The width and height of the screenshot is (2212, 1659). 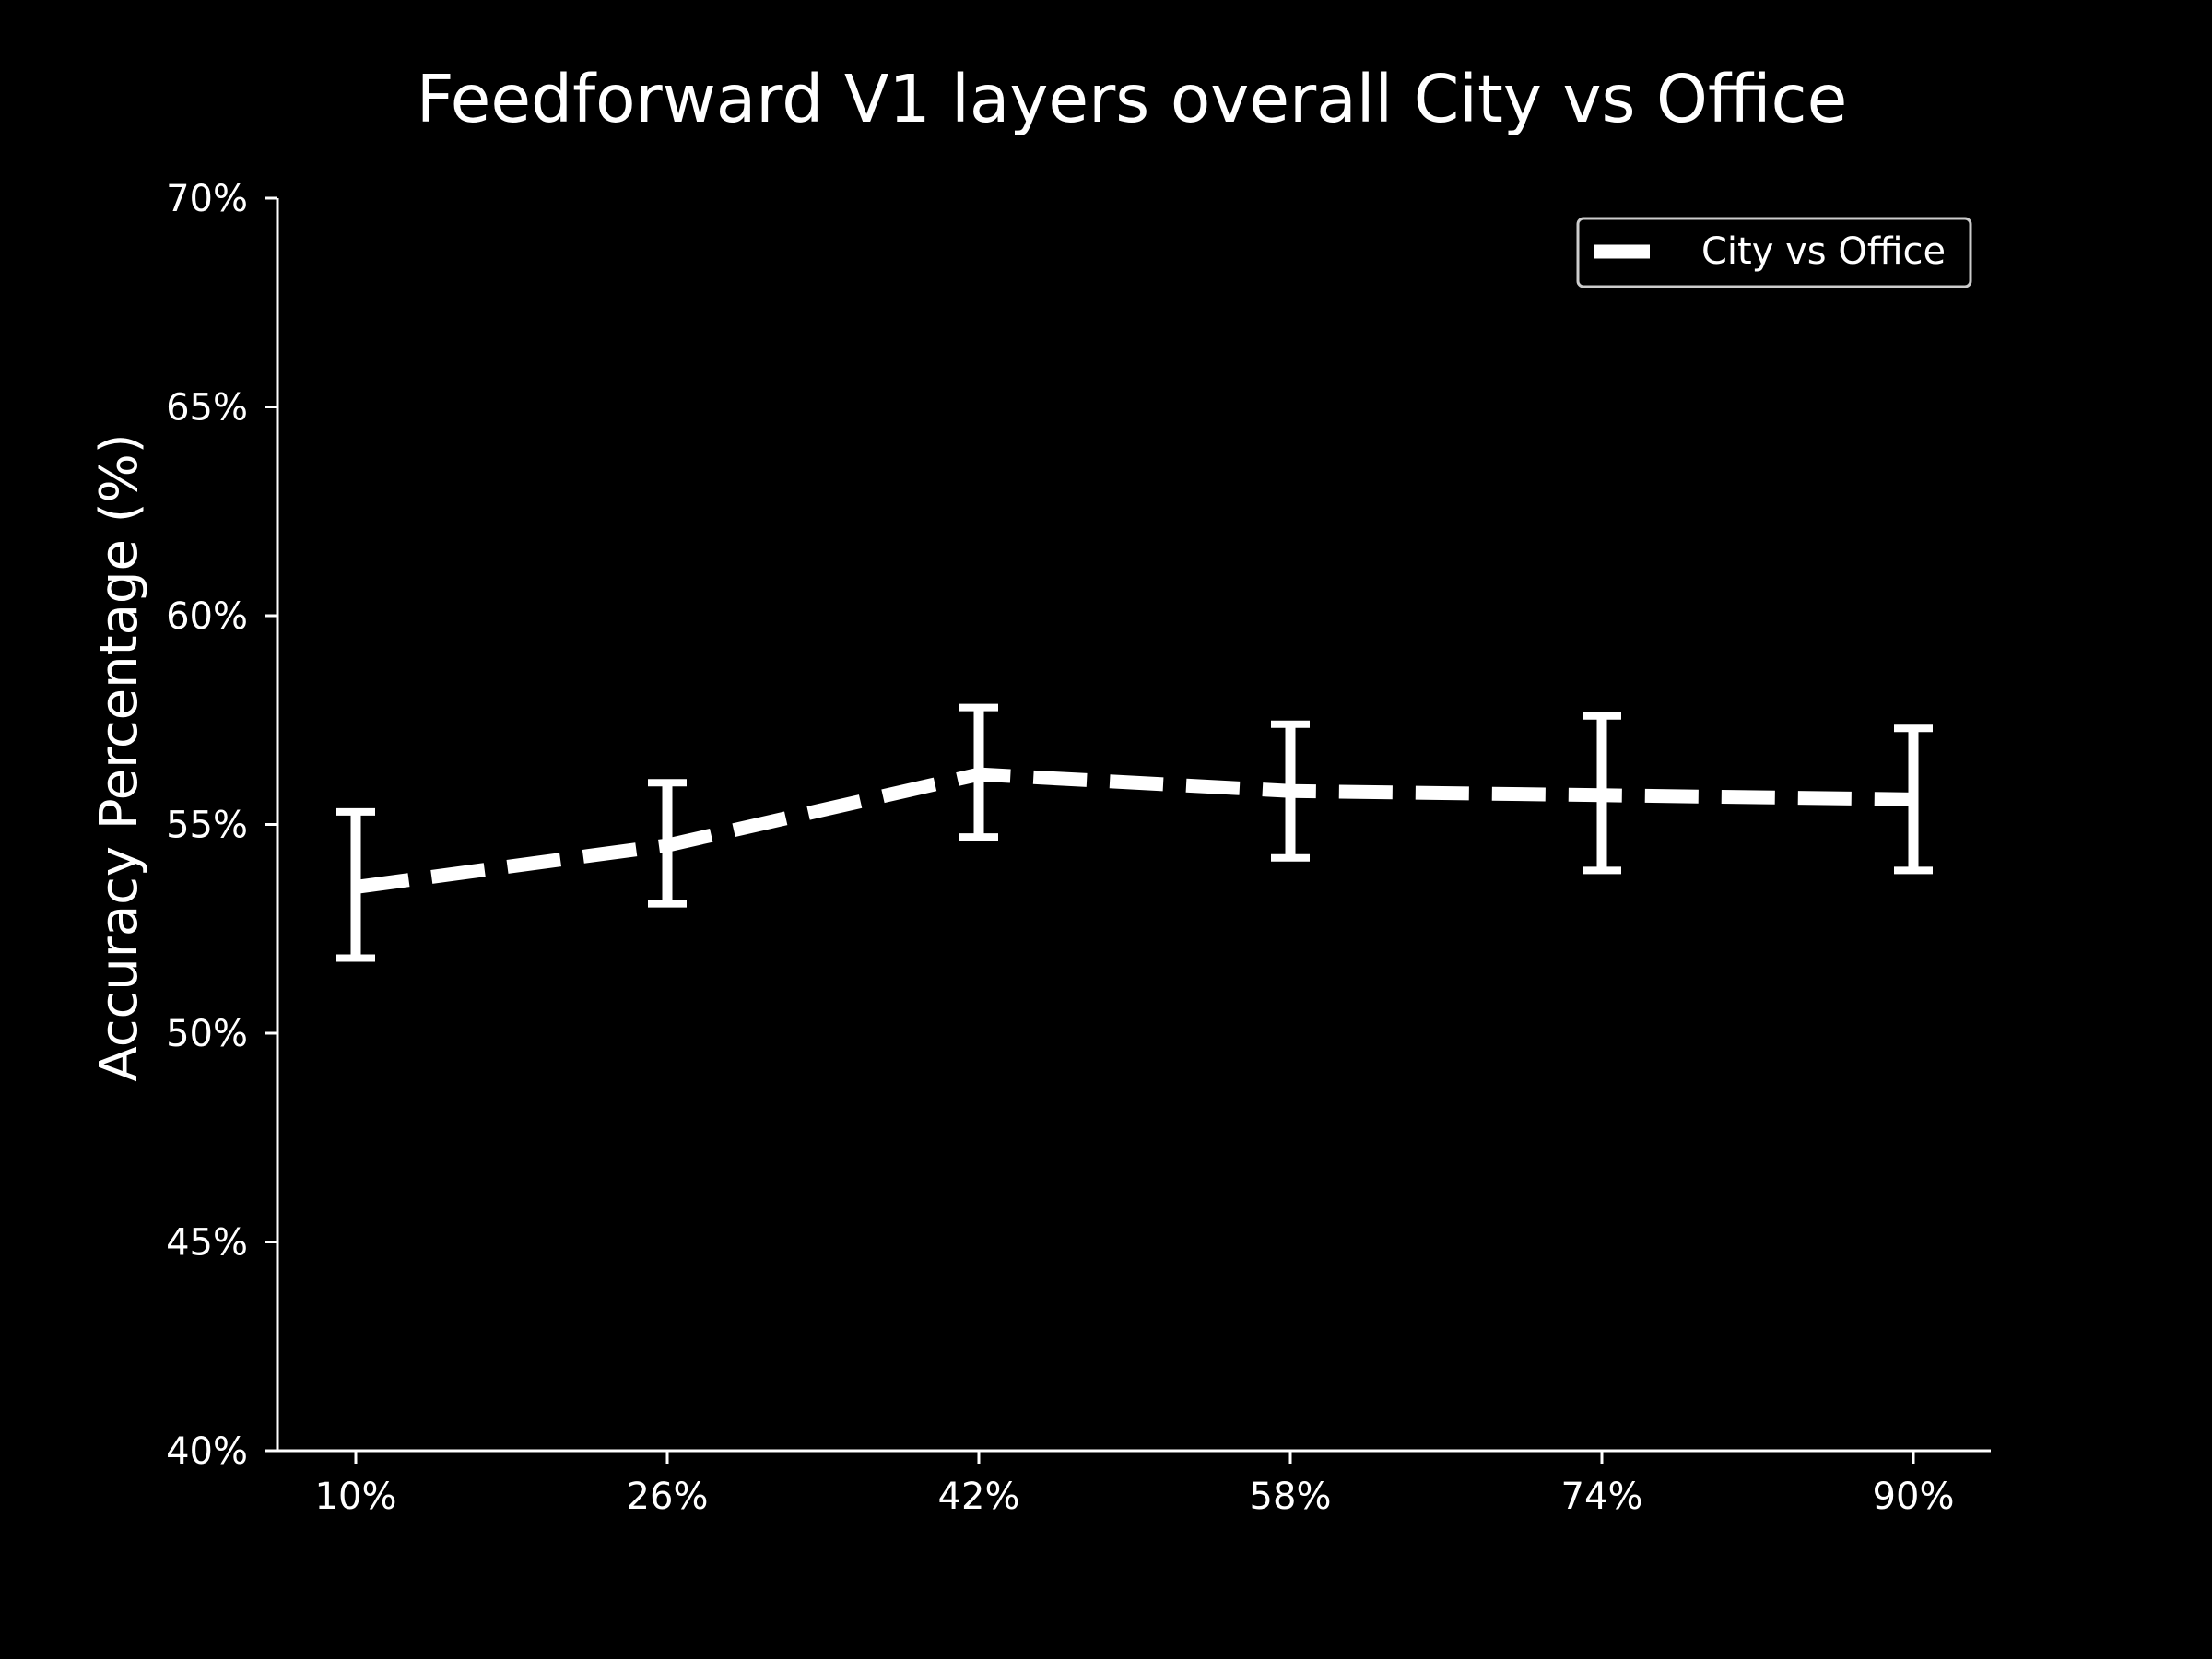 I want to click on legend-label: City vs Office, so click(x=1823, y=251).